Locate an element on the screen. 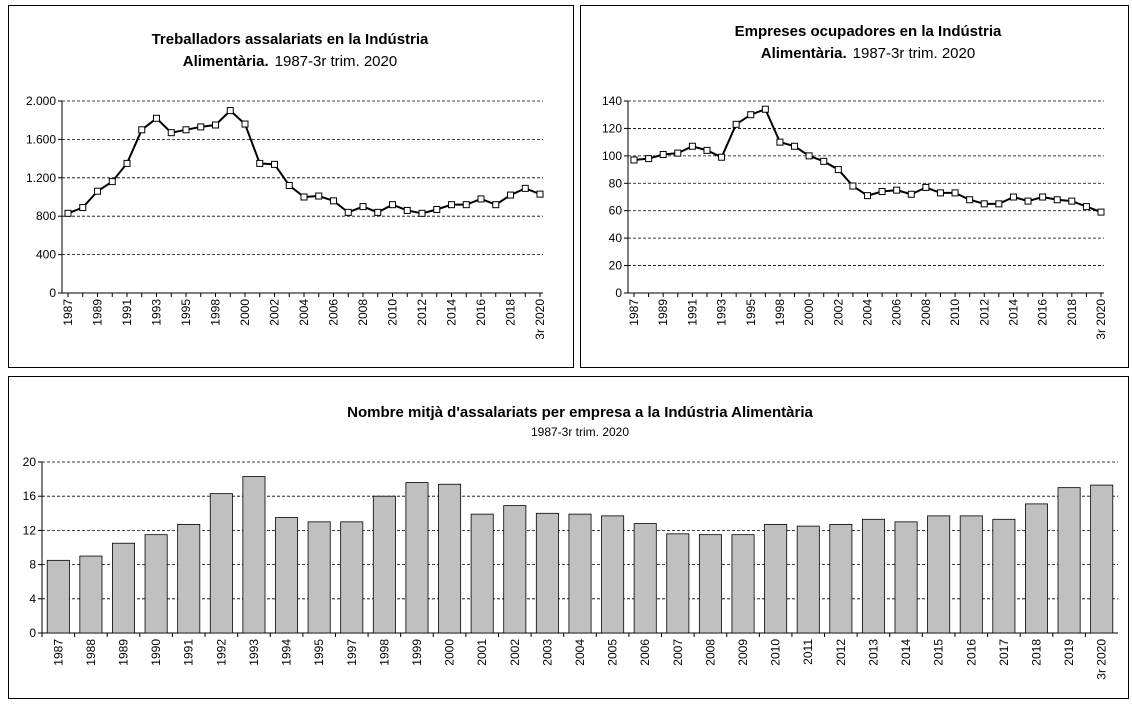 The image size is (1132, 704). x-tick-label: 2015 is located at coordinates (939, 652).